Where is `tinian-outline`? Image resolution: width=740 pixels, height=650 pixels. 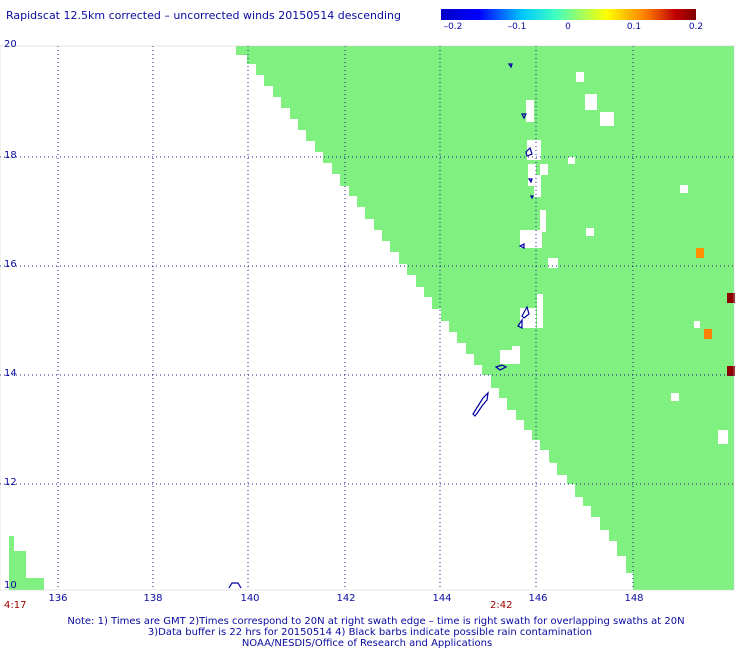 tinian-outline is located at coordinates (520, 323).